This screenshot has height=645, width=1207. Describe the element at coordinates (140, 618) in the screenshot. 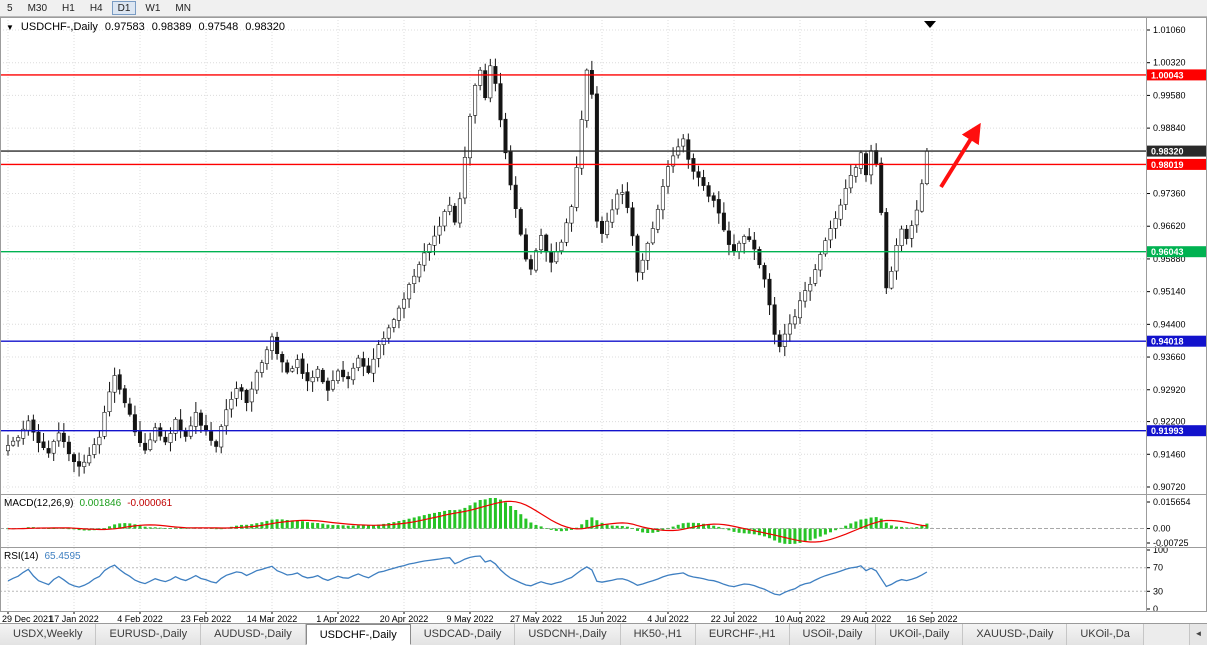

I see `svg-text: 4 Feb 2022` at that location.